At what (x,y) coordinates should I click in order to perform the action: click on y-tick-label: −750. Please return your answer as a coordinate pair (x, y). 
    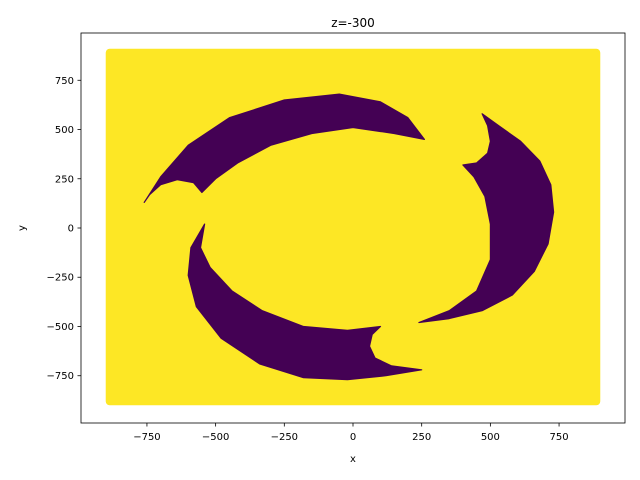
    Looking at the image, I should click on (60, 376).